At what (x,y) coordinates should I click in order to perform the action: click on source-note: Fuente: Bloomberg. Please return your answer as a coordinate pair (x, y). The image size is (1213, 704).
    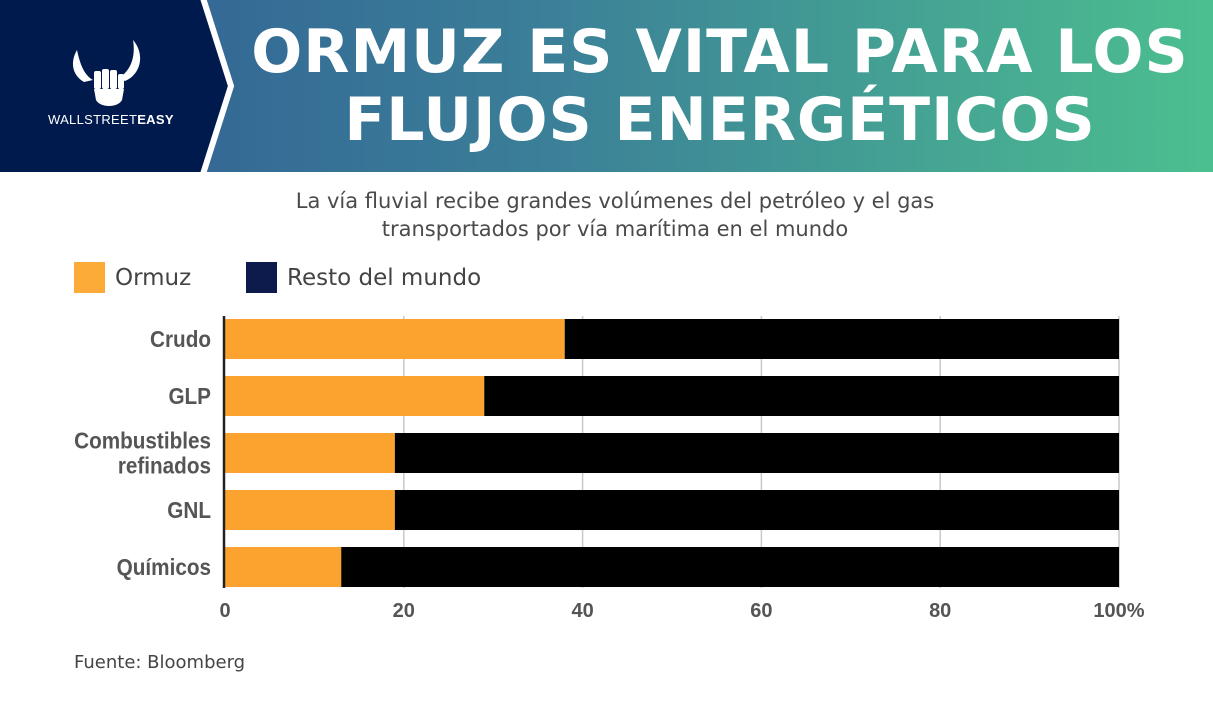
    Looking at the image, I should click on (160, 662).